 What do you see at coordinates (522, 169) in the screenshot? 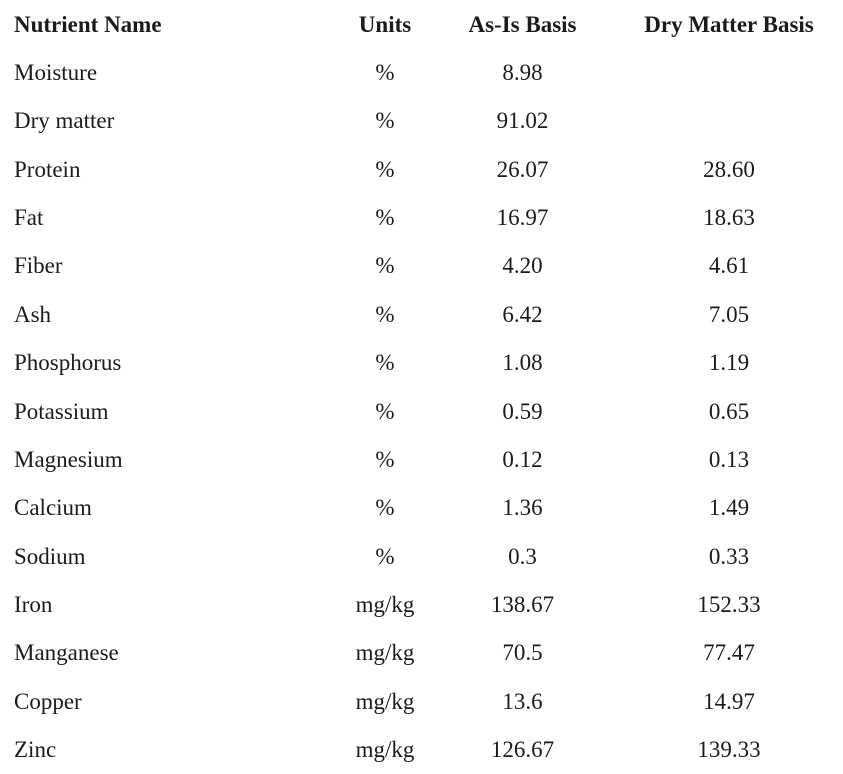
I see `as-is-basis-cell: 26.07` at bounding box center [522, 169].